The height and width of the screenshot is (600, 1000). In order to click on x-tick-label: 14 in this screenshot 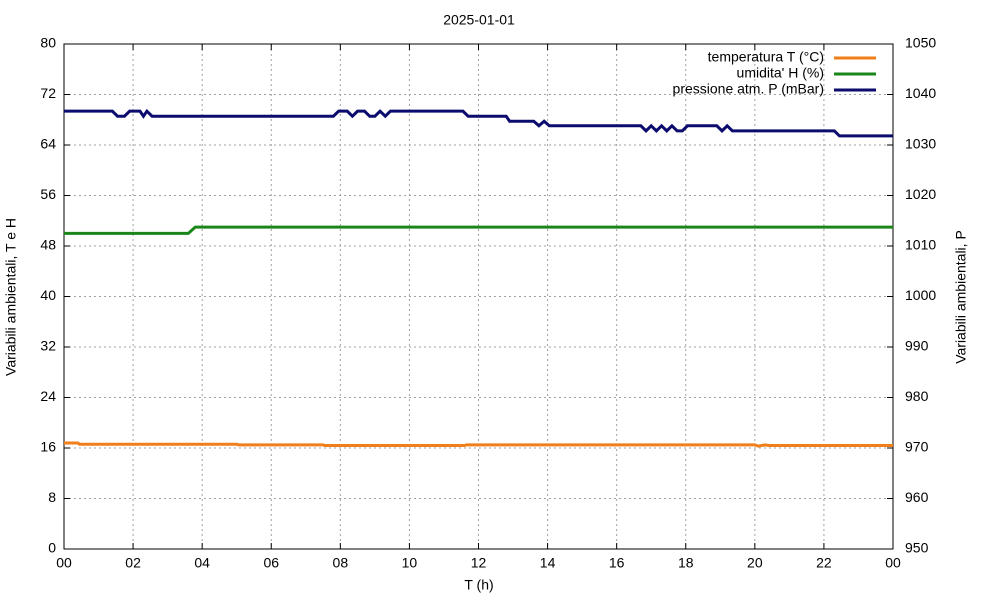, I will do `click(548, 563)`.